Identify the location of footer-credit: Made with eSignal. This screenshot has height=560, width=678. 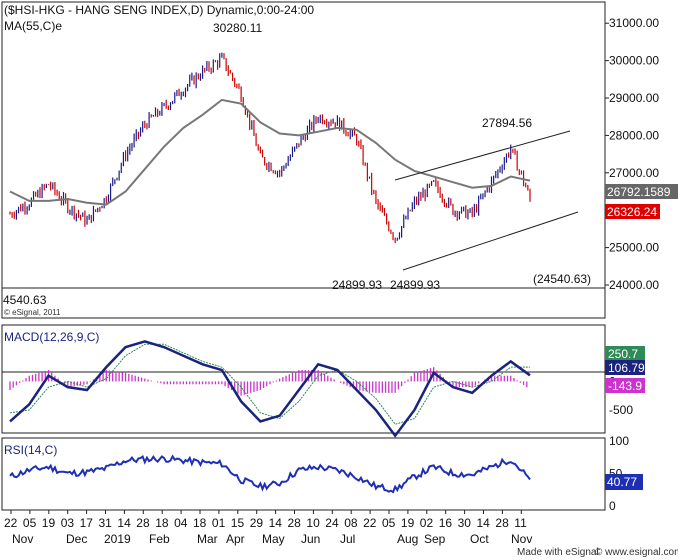
(558, 552).